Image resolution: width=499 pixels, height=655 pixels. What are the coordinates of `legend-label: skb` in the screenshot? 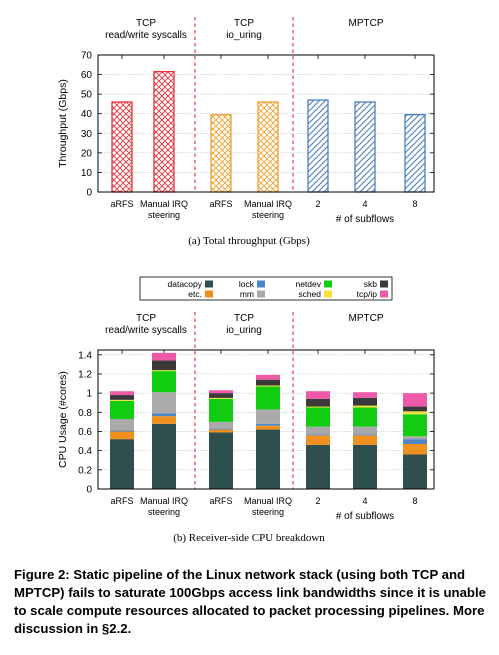 It's located at (371, 284).